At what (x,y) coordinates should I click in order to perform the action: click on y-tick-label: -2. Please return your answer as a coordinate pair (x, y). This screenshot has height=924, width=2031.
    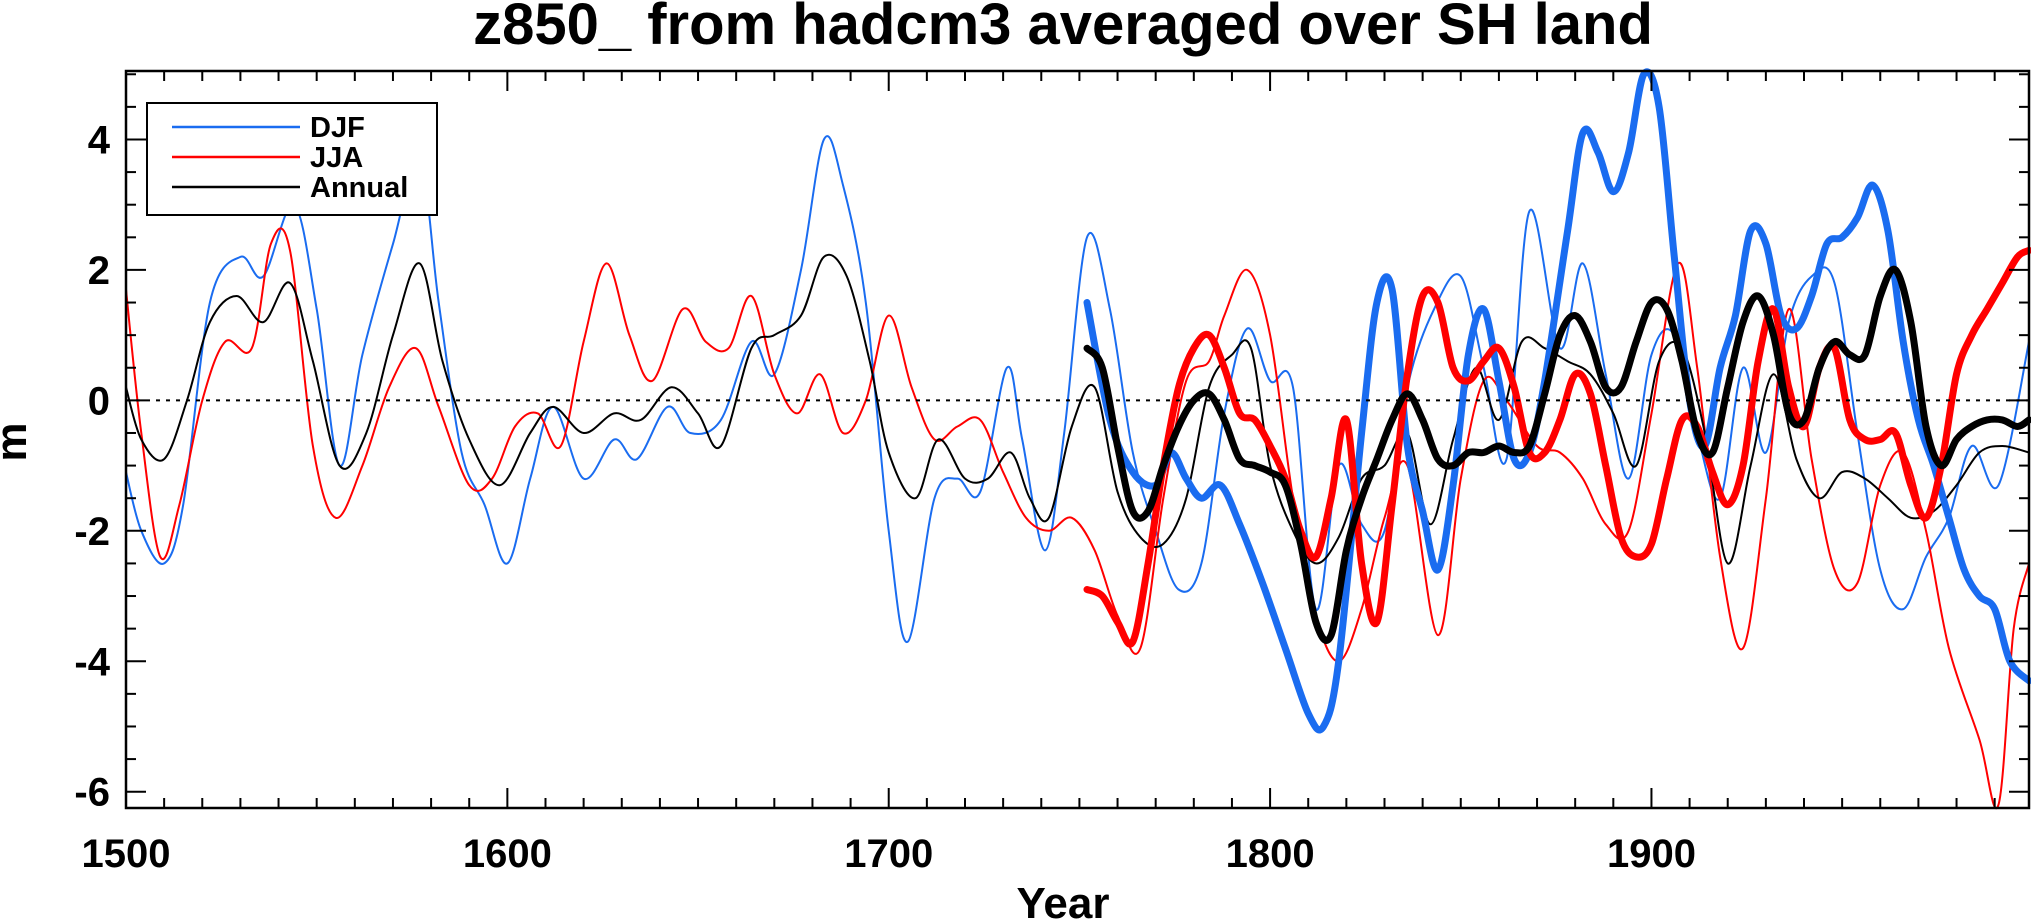
    Looking at the image, I should click on (92, 532).